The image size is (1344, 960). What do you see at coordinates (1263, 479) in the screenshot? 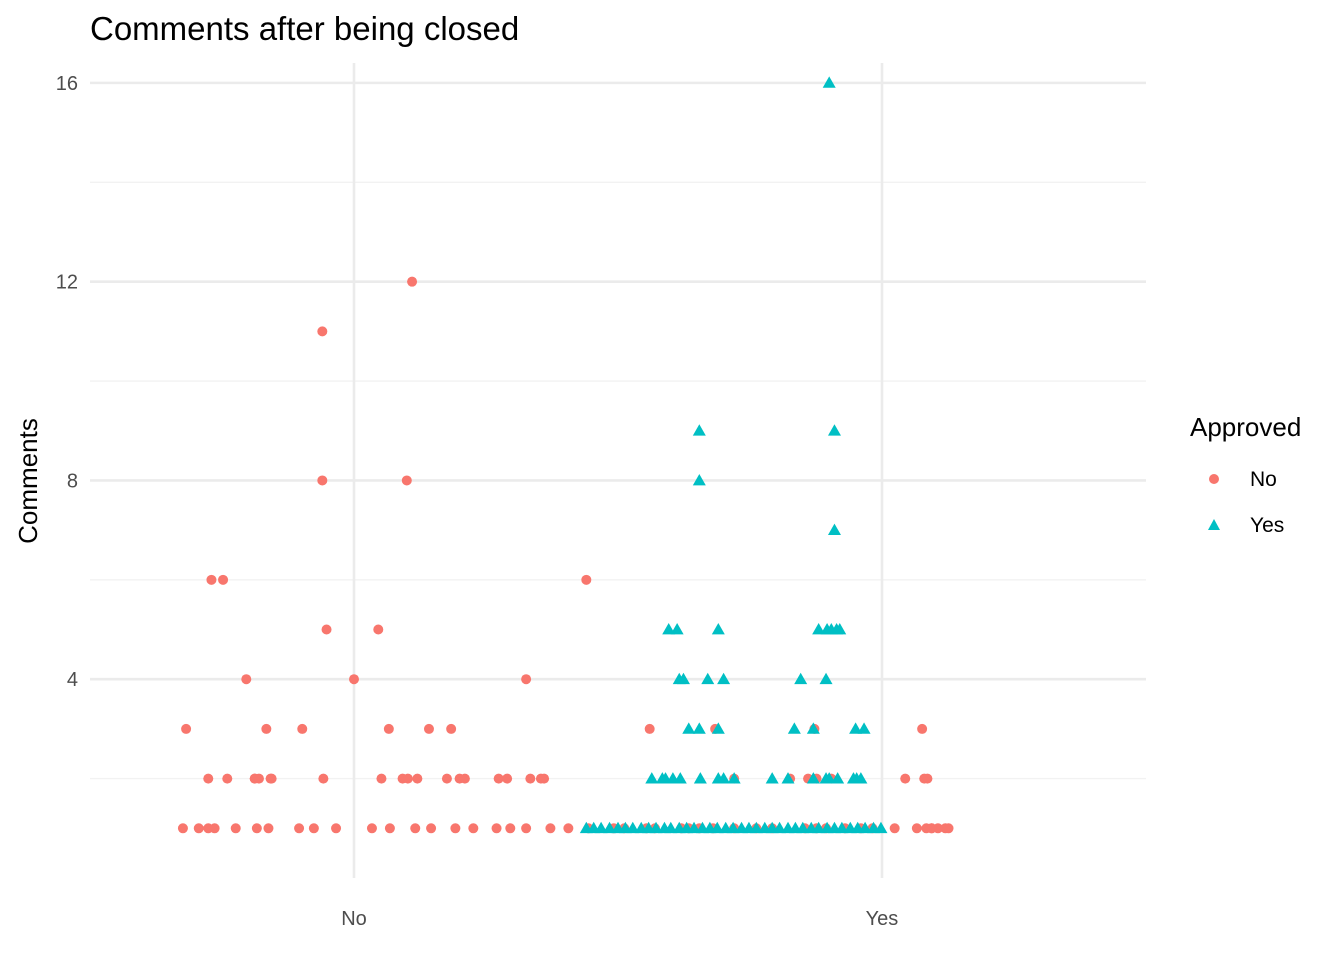
I see `legend-label-no: No` at bounding box center [1263, 479].